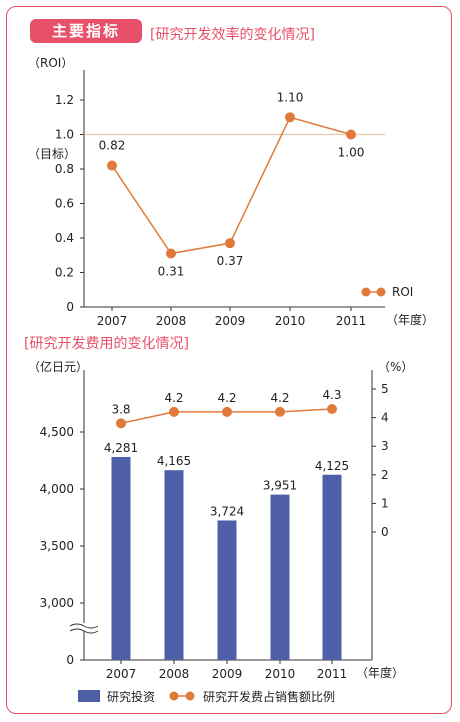 Image resolution: width=460 pixels, height=722 pixels. I want to click on rd-bar-label: 4,125, so click(332, 466).